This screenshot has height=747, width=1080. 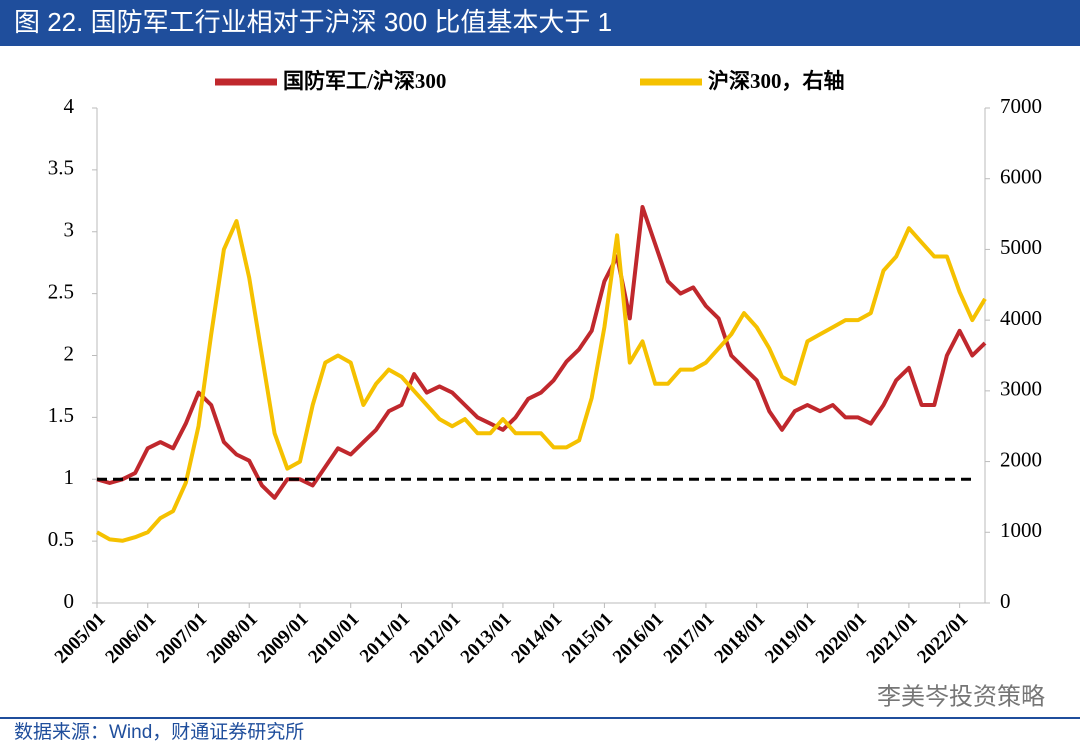 I want to click on source: 数据来源：Wind，财通证券研究所, so click(x=159, y=732).